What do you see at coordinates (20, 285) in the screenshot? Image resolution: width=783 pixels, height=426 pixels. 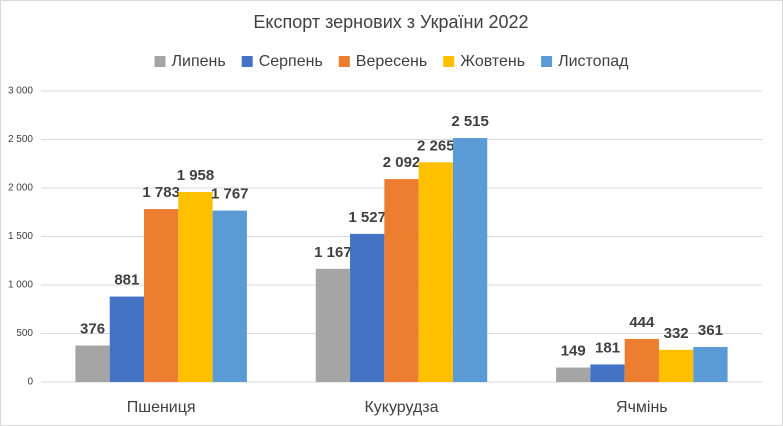 I see `y-tick-label: 1 000` at bounding box center [20, 285].